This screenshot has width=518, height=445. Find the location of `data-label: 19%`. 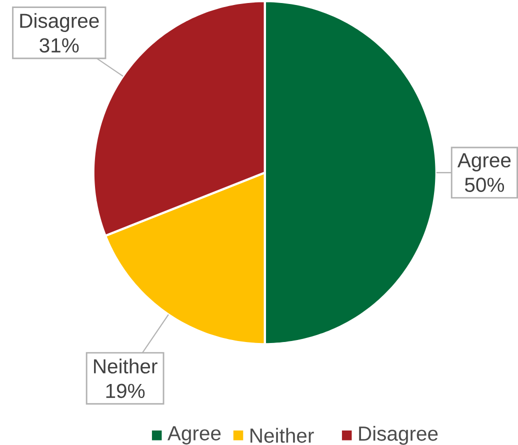

data-label: 19% is located at coordinates (125, 391).